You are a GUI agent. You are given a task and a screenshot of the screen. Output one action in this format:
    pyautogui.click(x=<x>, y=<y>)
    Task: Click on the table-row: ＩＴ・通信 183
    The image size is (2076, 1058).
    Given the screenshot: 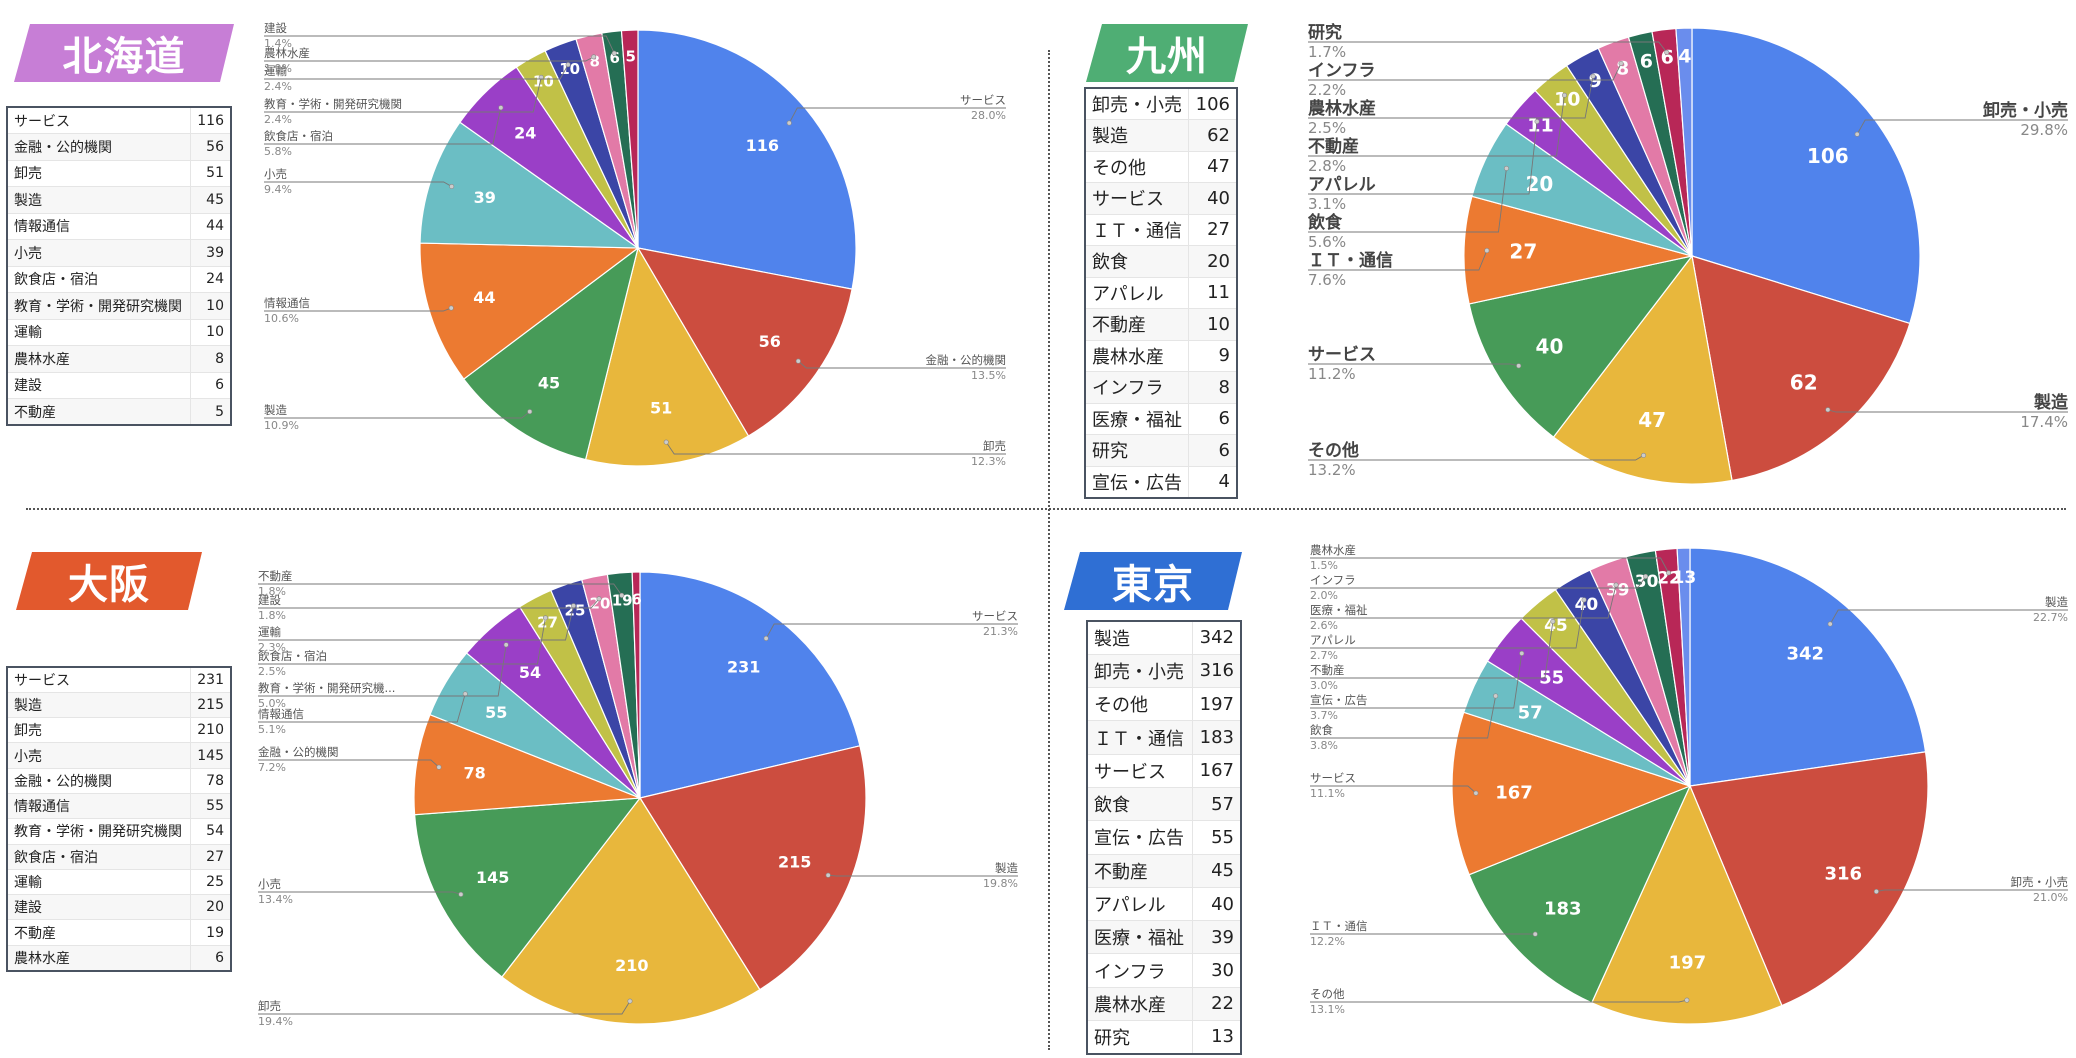 What is the action you would take?
    pyautogui.click(x=1164, y=737)
    